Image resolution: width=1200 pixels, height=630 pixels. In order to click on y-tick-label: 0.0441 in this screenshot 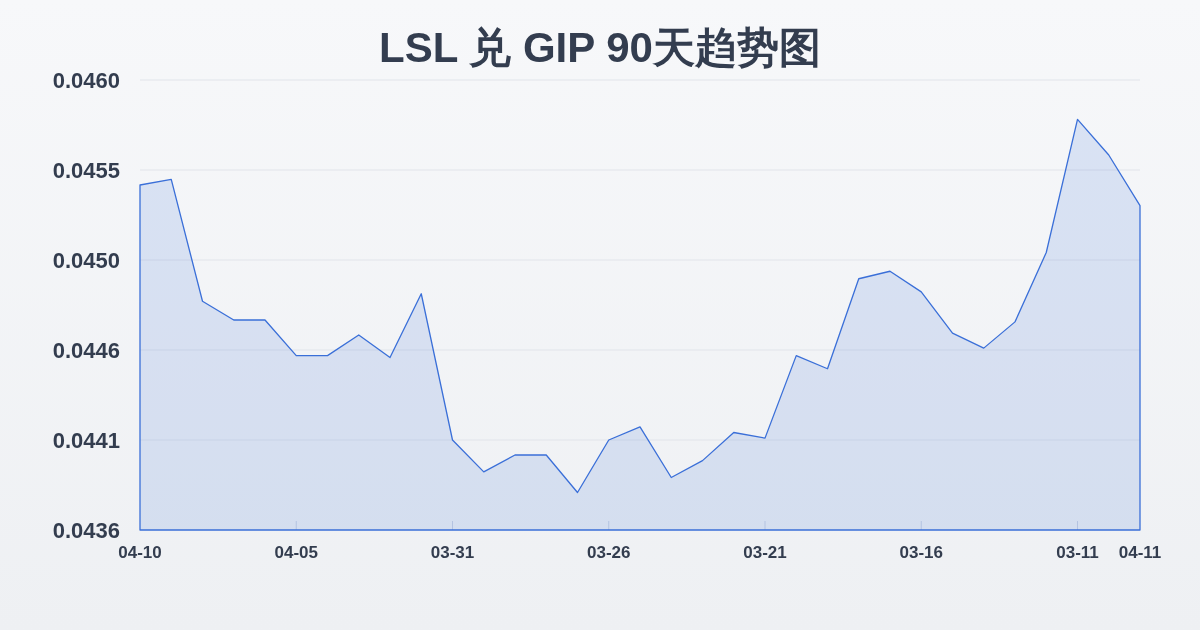, I will do `click(86, 440)`.